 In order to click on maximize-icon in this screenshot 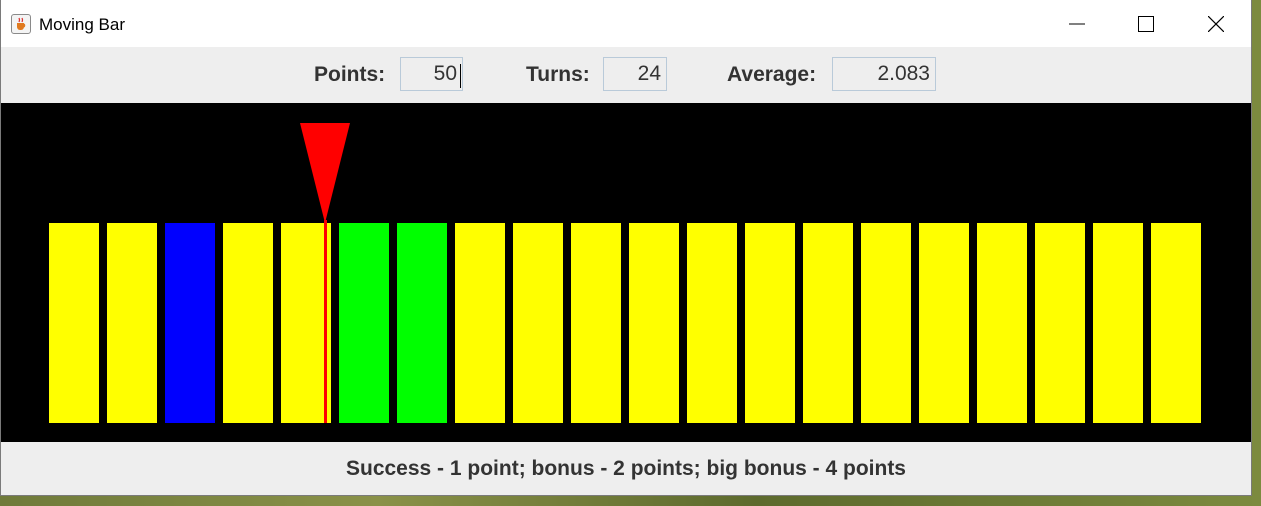, I will do `click(1146, 23)`.